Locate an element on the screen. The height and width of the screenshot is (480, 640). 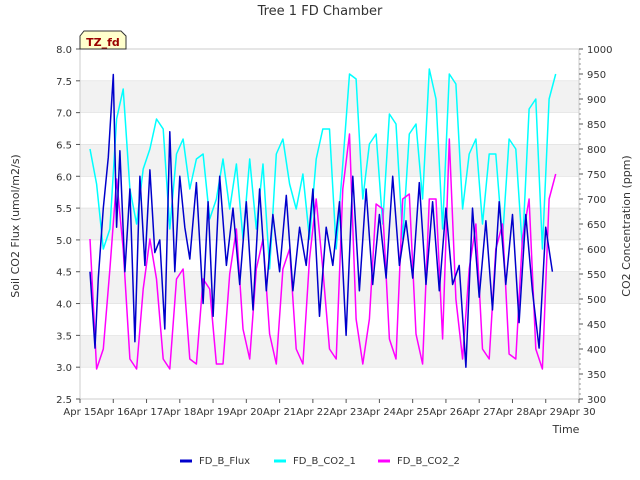
y2-tick-label: 750 is located at coordinates (596, 175).